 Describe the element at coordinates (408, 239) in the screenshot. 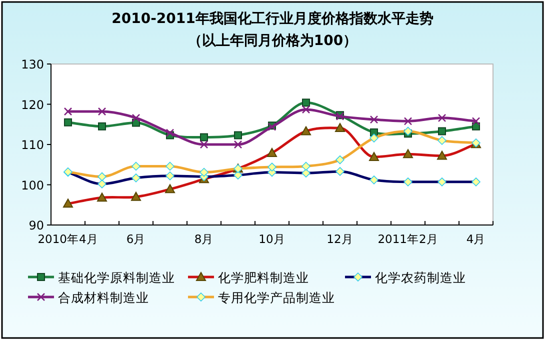

I see `x-tick-label: 2011年2月` at that location.